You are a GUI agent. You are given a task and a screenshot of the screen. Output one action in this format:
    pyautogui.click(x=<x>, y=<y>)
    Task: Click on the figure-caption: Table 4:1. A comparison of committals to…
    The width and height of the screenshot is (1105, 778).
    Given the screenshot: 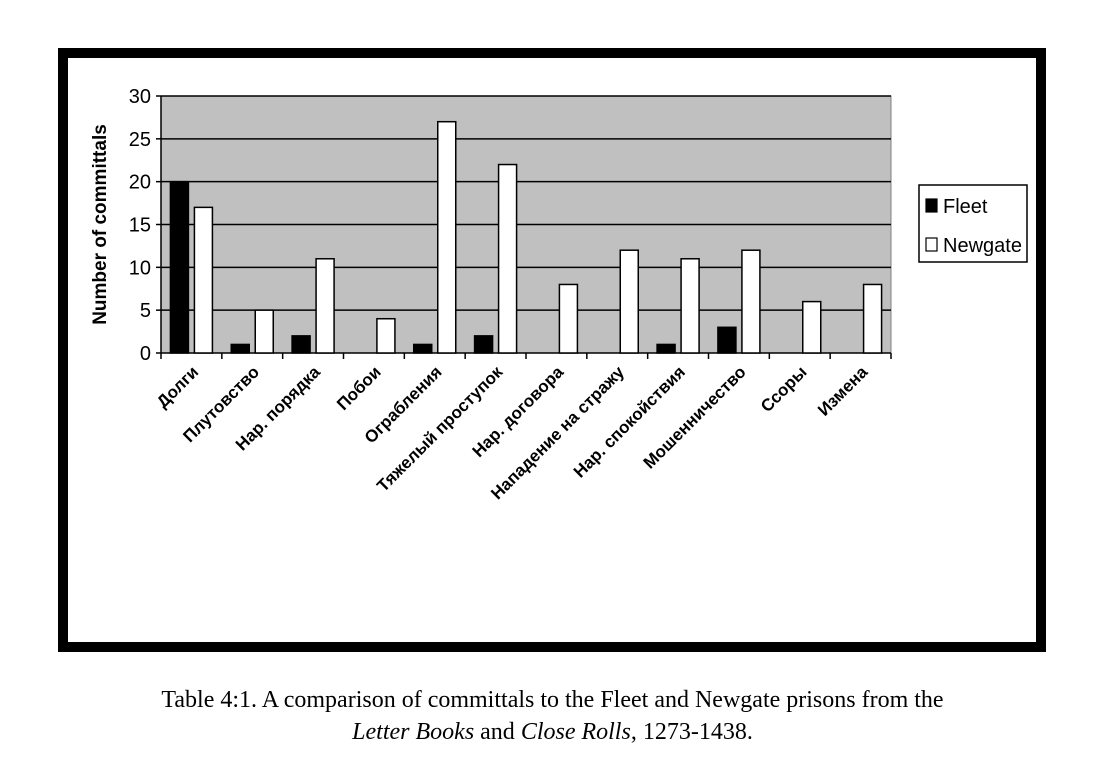 What is the action you would take?
    pyautogui.click(x=552, y=716)
    